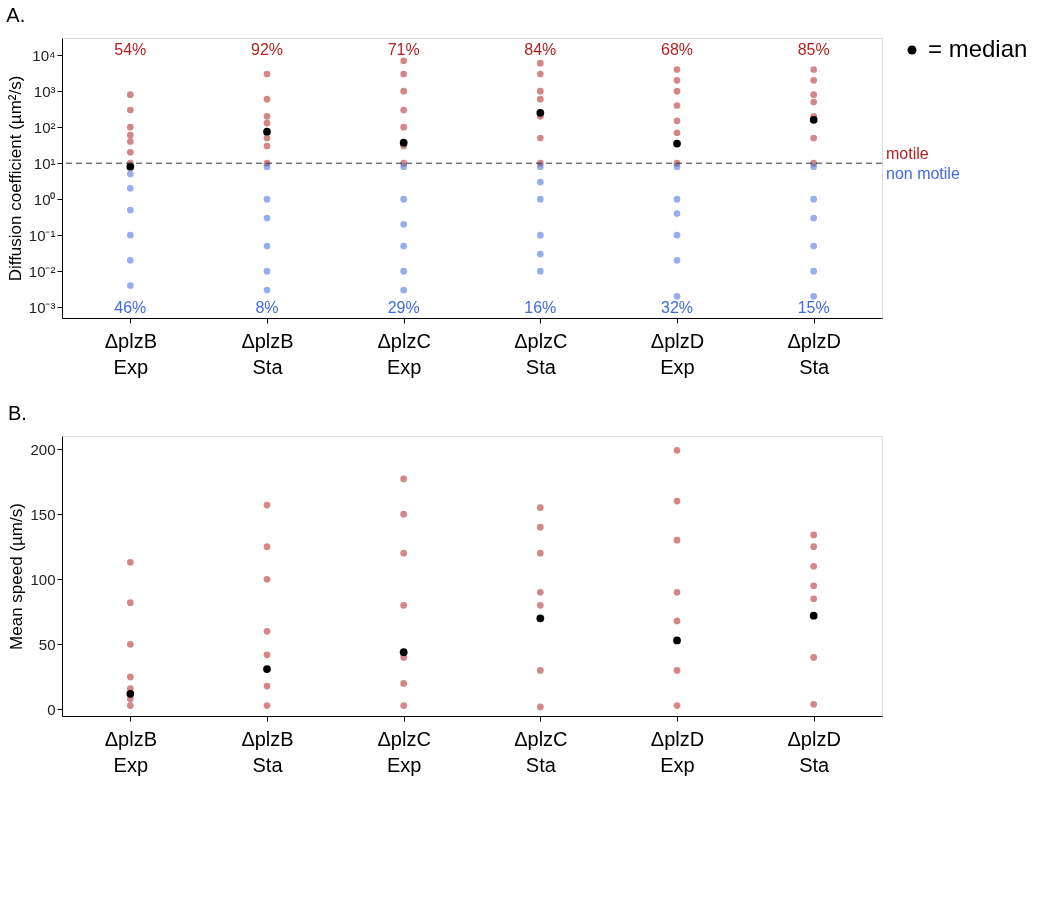 The image size is (1055, 913). Describe the element at coordinates (16, 15) in the screenshot. I see `chart-title: A.` at that location.